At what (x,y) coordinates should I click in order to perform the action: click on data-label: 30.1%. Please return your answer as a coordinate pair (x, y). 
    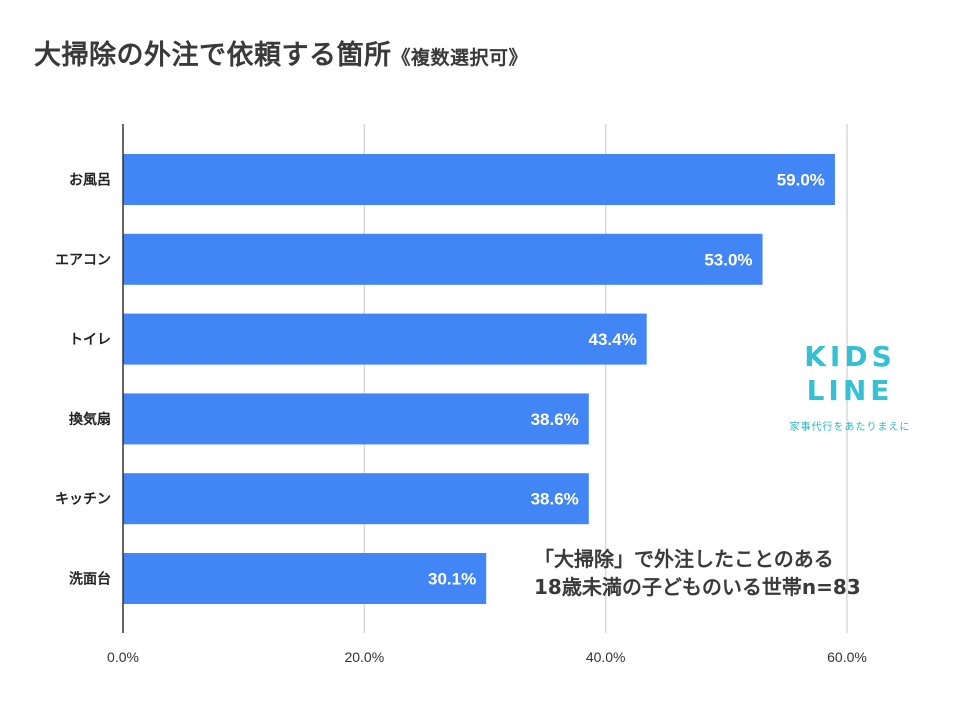
    Looking at the image, I should click on (452, 579).